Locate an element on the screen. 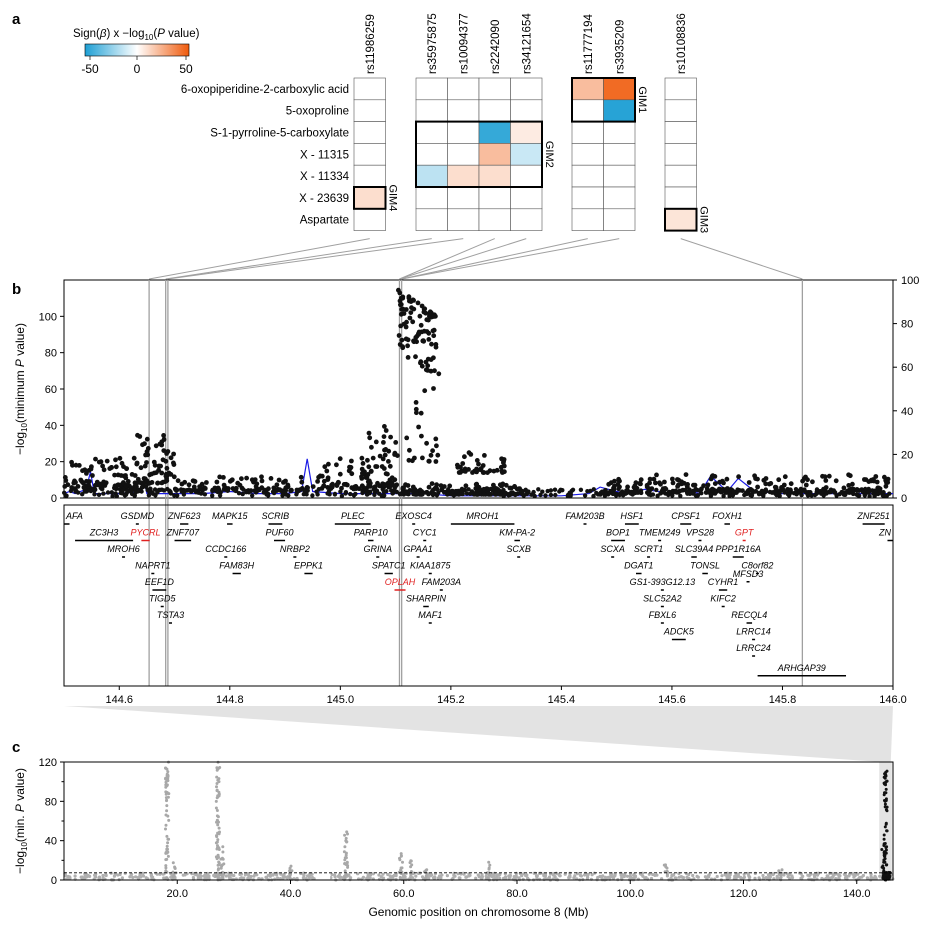 The width and height of the screenshot is (926, 925). gene-label: CCDC166 is located at coordinates (225, 549).